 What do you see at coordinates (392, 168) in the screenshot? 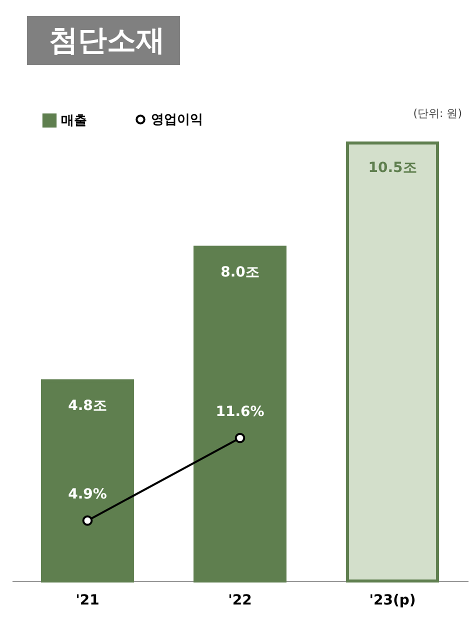
I see `data-label: 10.5조` at bounding box center [392, 168].